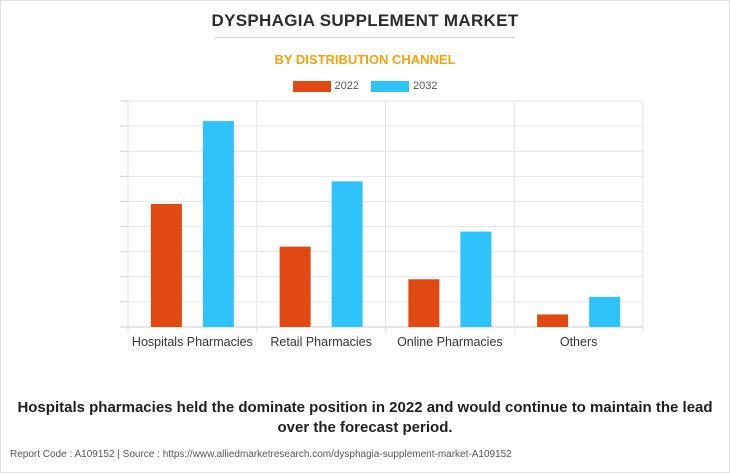  I want to click on legend-item-2022: 2022, so click(325, 86).